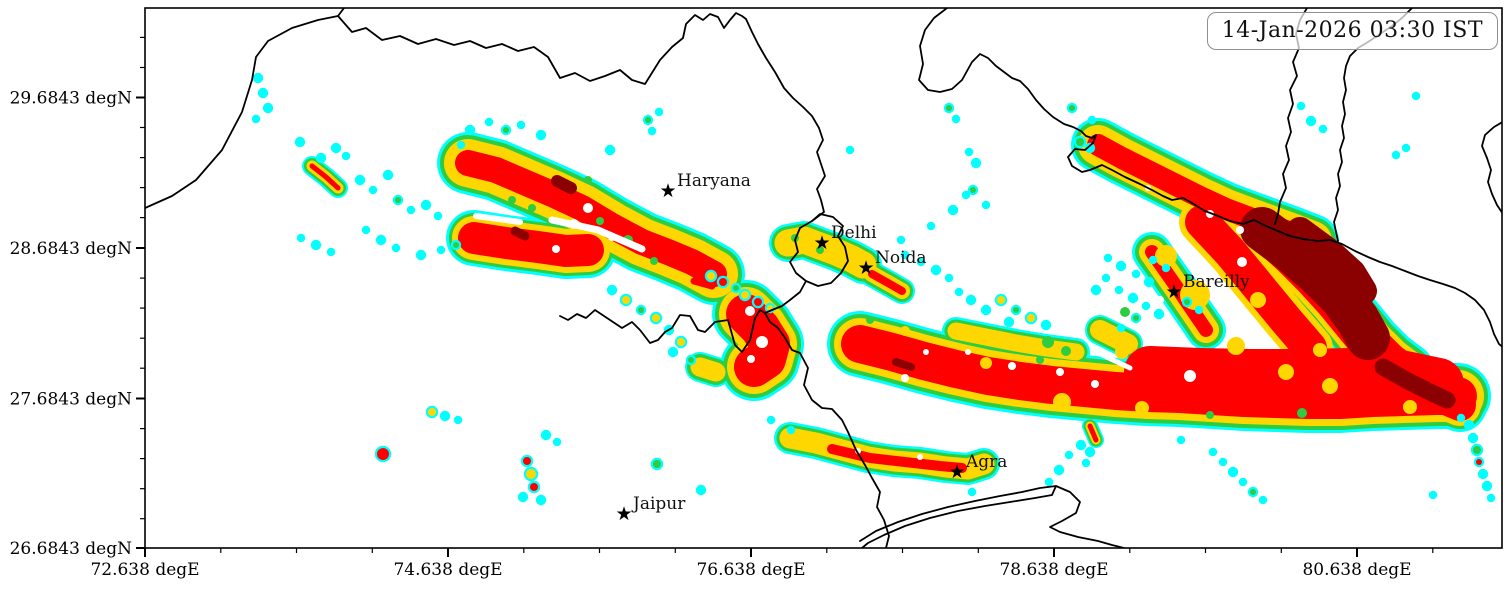  What do you see at coordinates (650, 509) in the screenshot?
I see `city-marker-jaipur: ★ Jaipur` at bounding box center [650, 509].